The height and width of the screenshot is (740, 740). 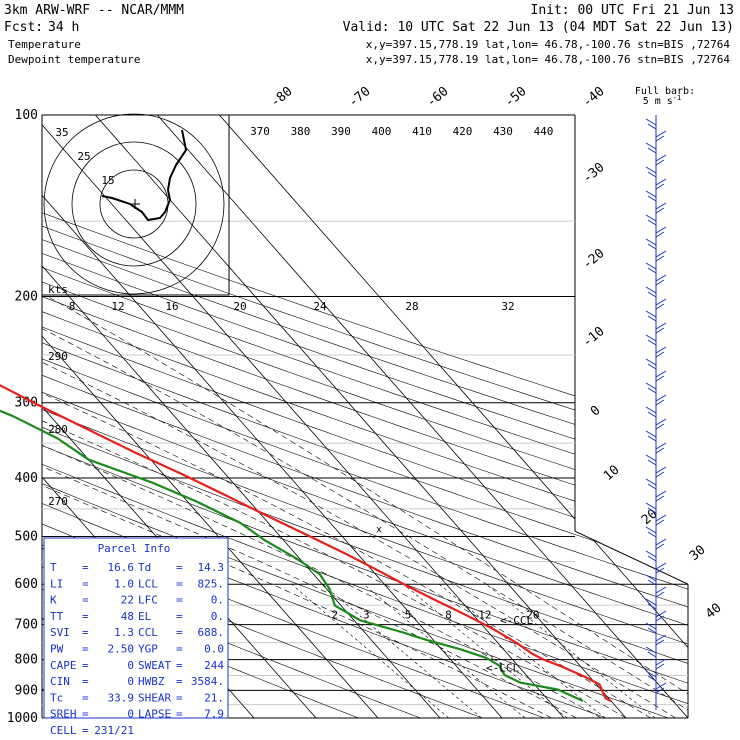 What do you see at coordinates (382, 131) in the screenshot?
I see `theta-label: 400` at bounding box center [382, 131].